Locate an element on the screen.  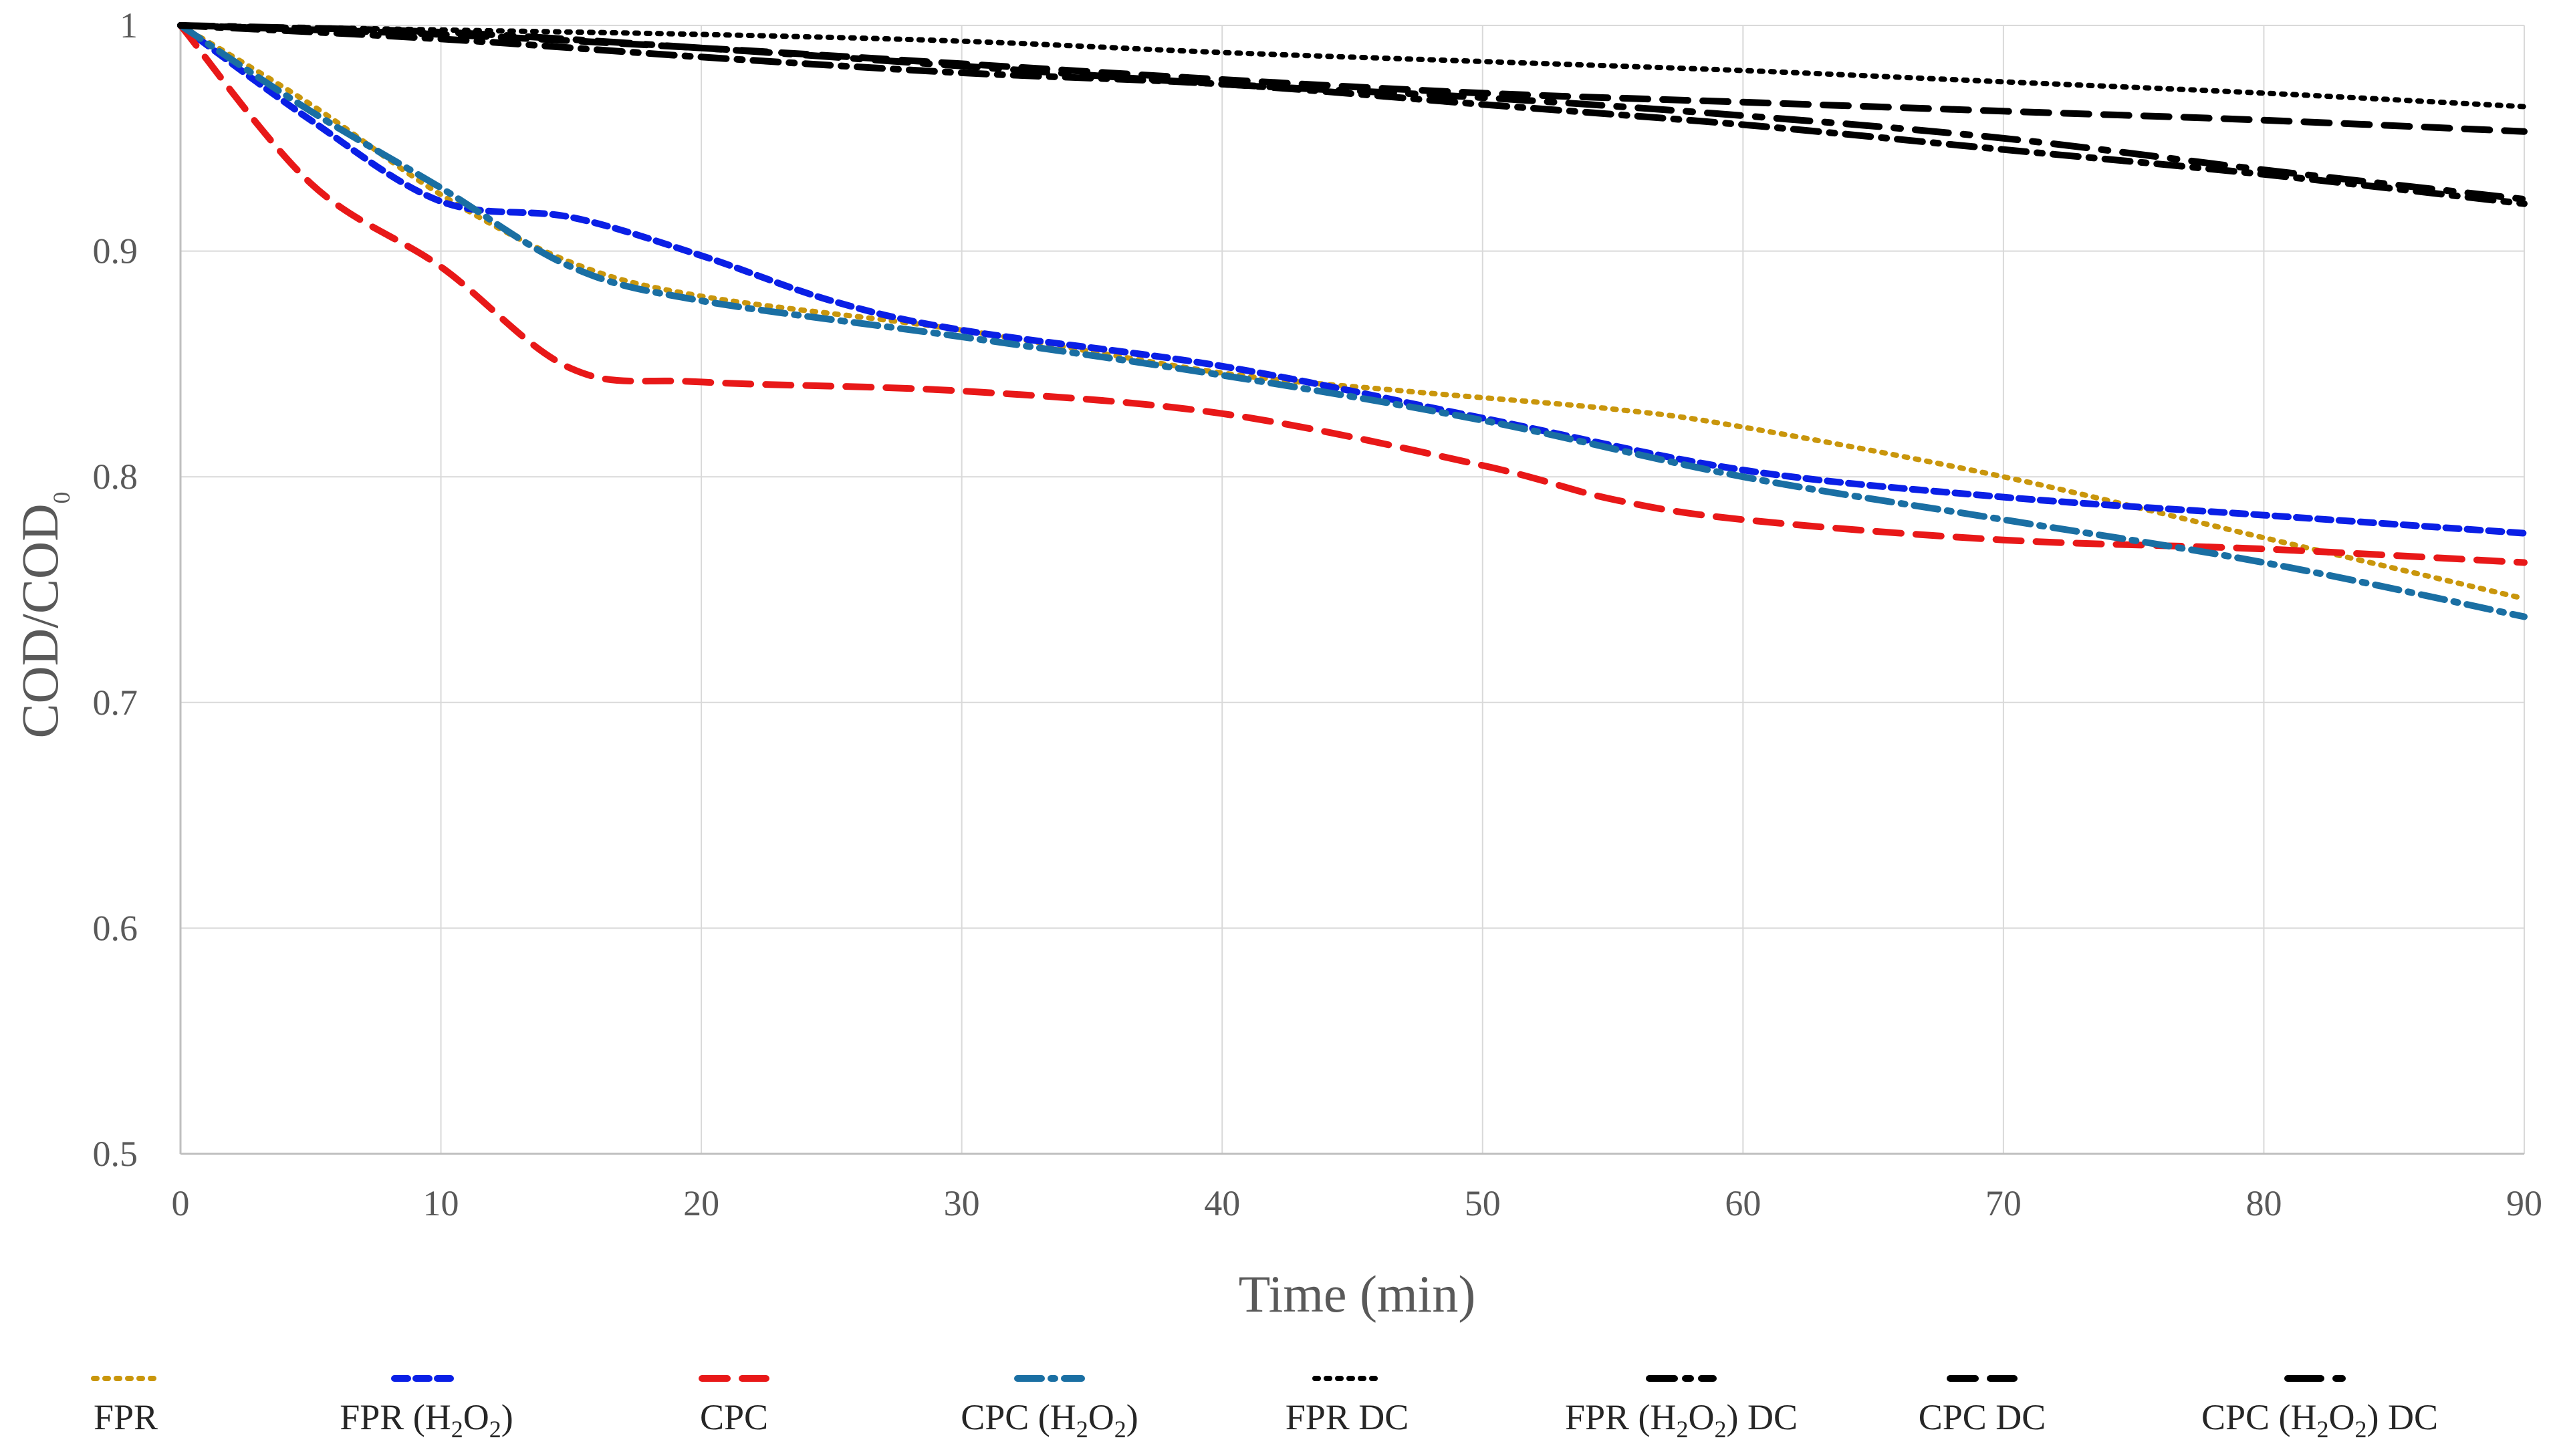
legend-label-fpr-dc: FPR DC is located at coordinates (1347, 1417).